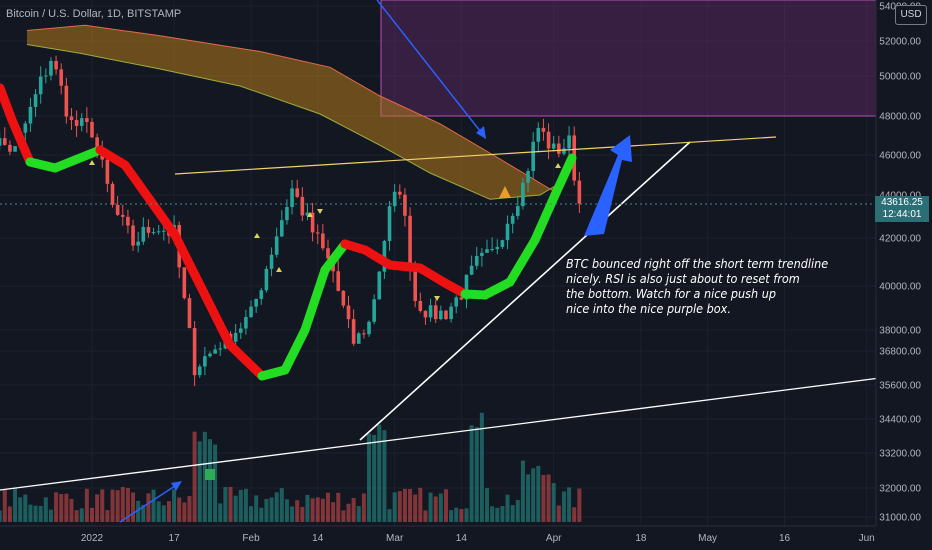 The height and width of the screenshot is (550, 932). I want to click on time-tick-label: 16, so click(785, 538).